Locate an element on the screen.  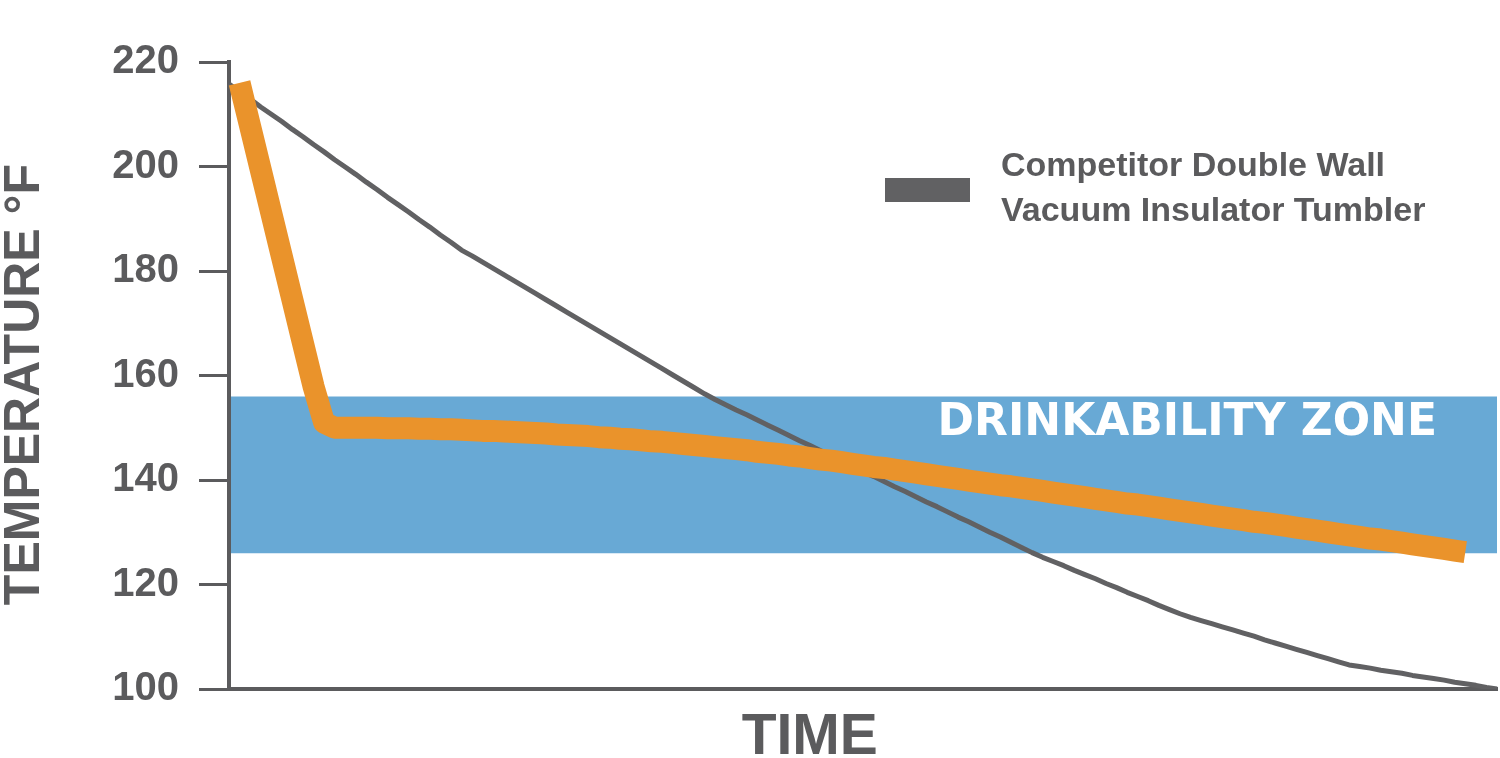
y-tick-label: 100 is located at coordinates (145, 686).